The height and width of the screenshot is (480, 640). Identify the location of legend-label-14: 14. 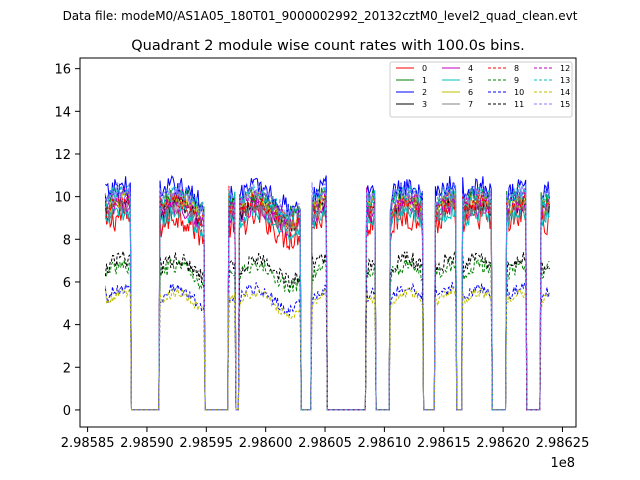
(565, 92).